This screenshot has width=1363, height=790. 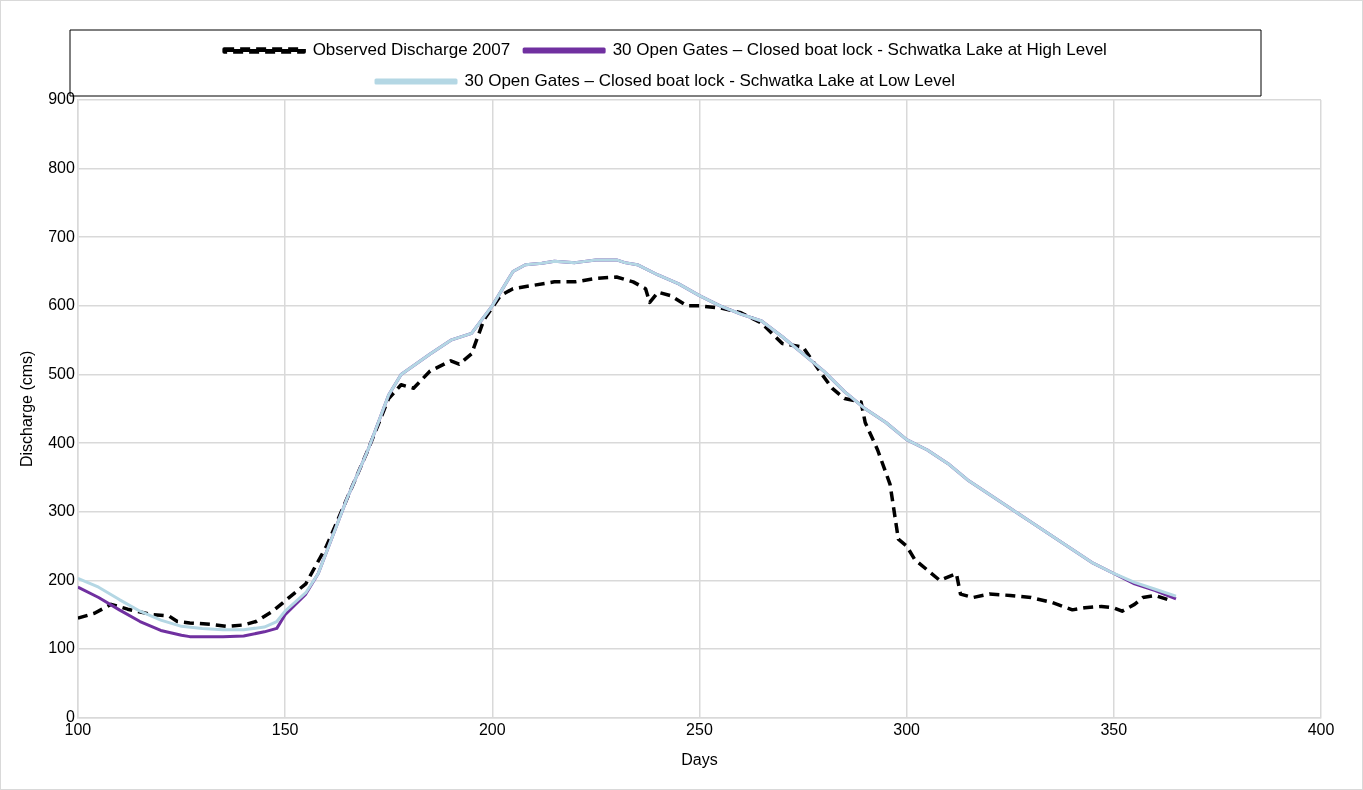 What do you see at coordinates (859, 50) in the screenshot?
I see `legend-label: 30 Open Gates – Closed boat lock - Schwatka Lake at High Level` at bounding box center [859, 50].